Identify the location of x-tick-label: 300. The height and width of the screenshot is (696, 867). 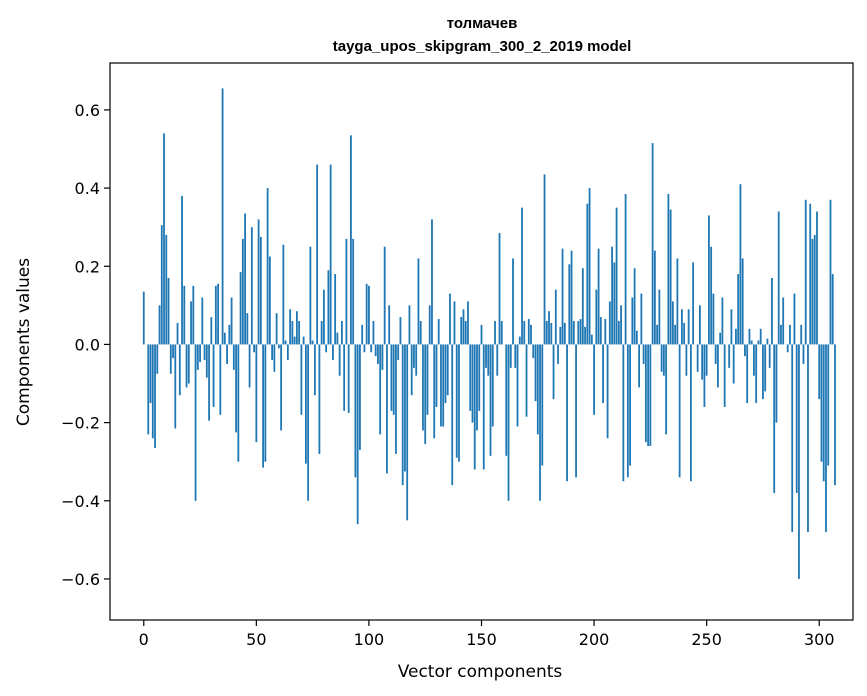
(819, 639).